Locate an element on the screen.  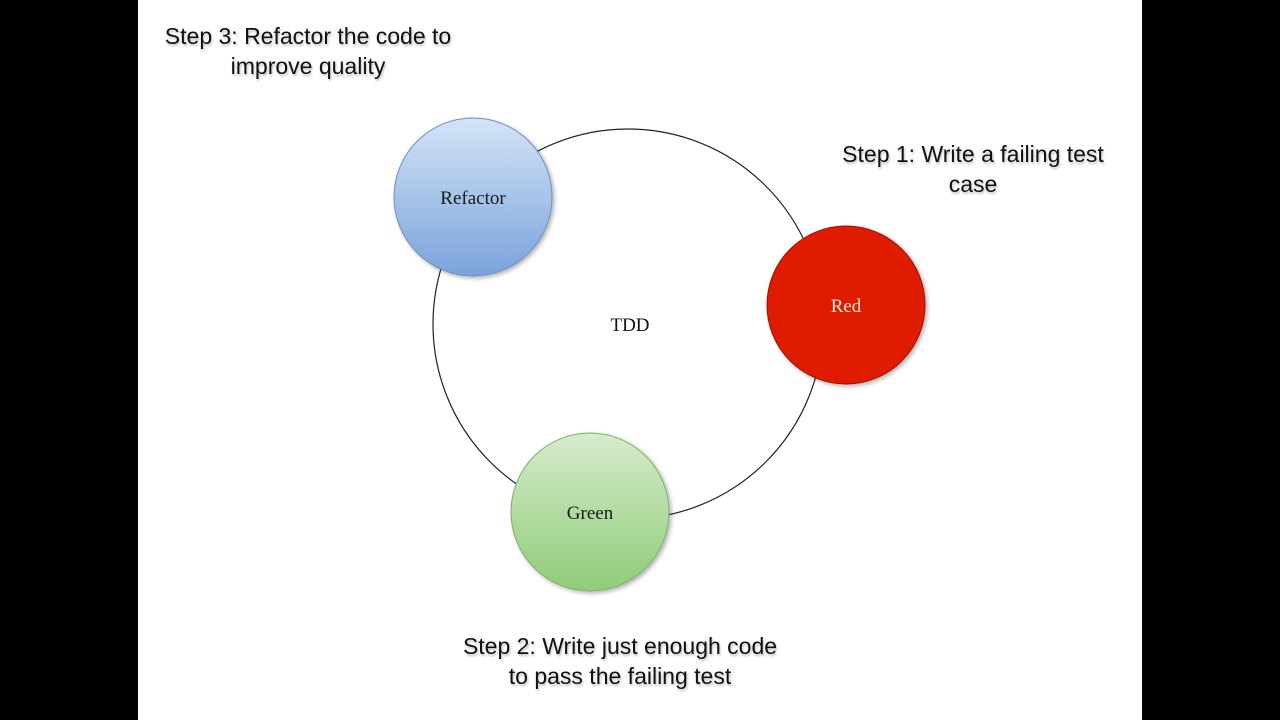
step-1-line1: Step 1: Write a failing test is located at coordinates (973, 154).